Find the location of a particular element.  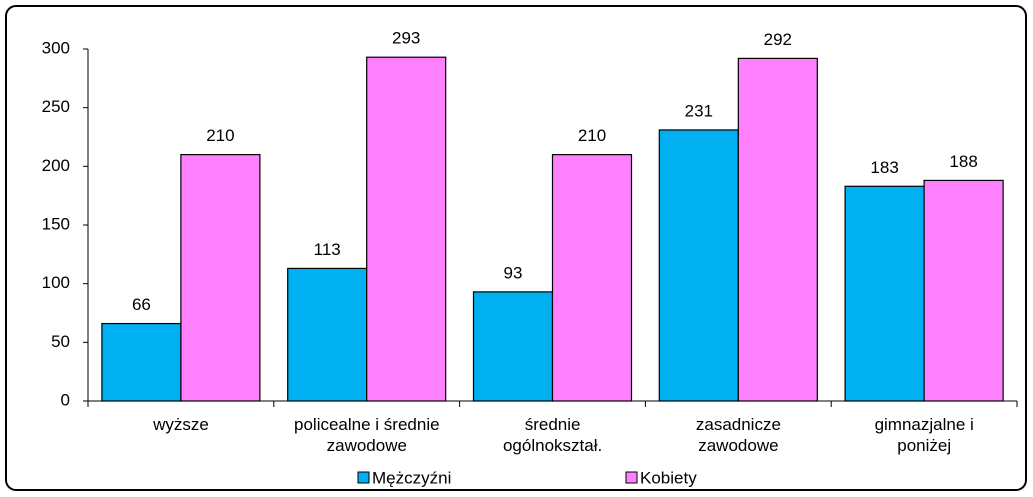

y-tick-label: 0 is located at coordinates (65, 399).